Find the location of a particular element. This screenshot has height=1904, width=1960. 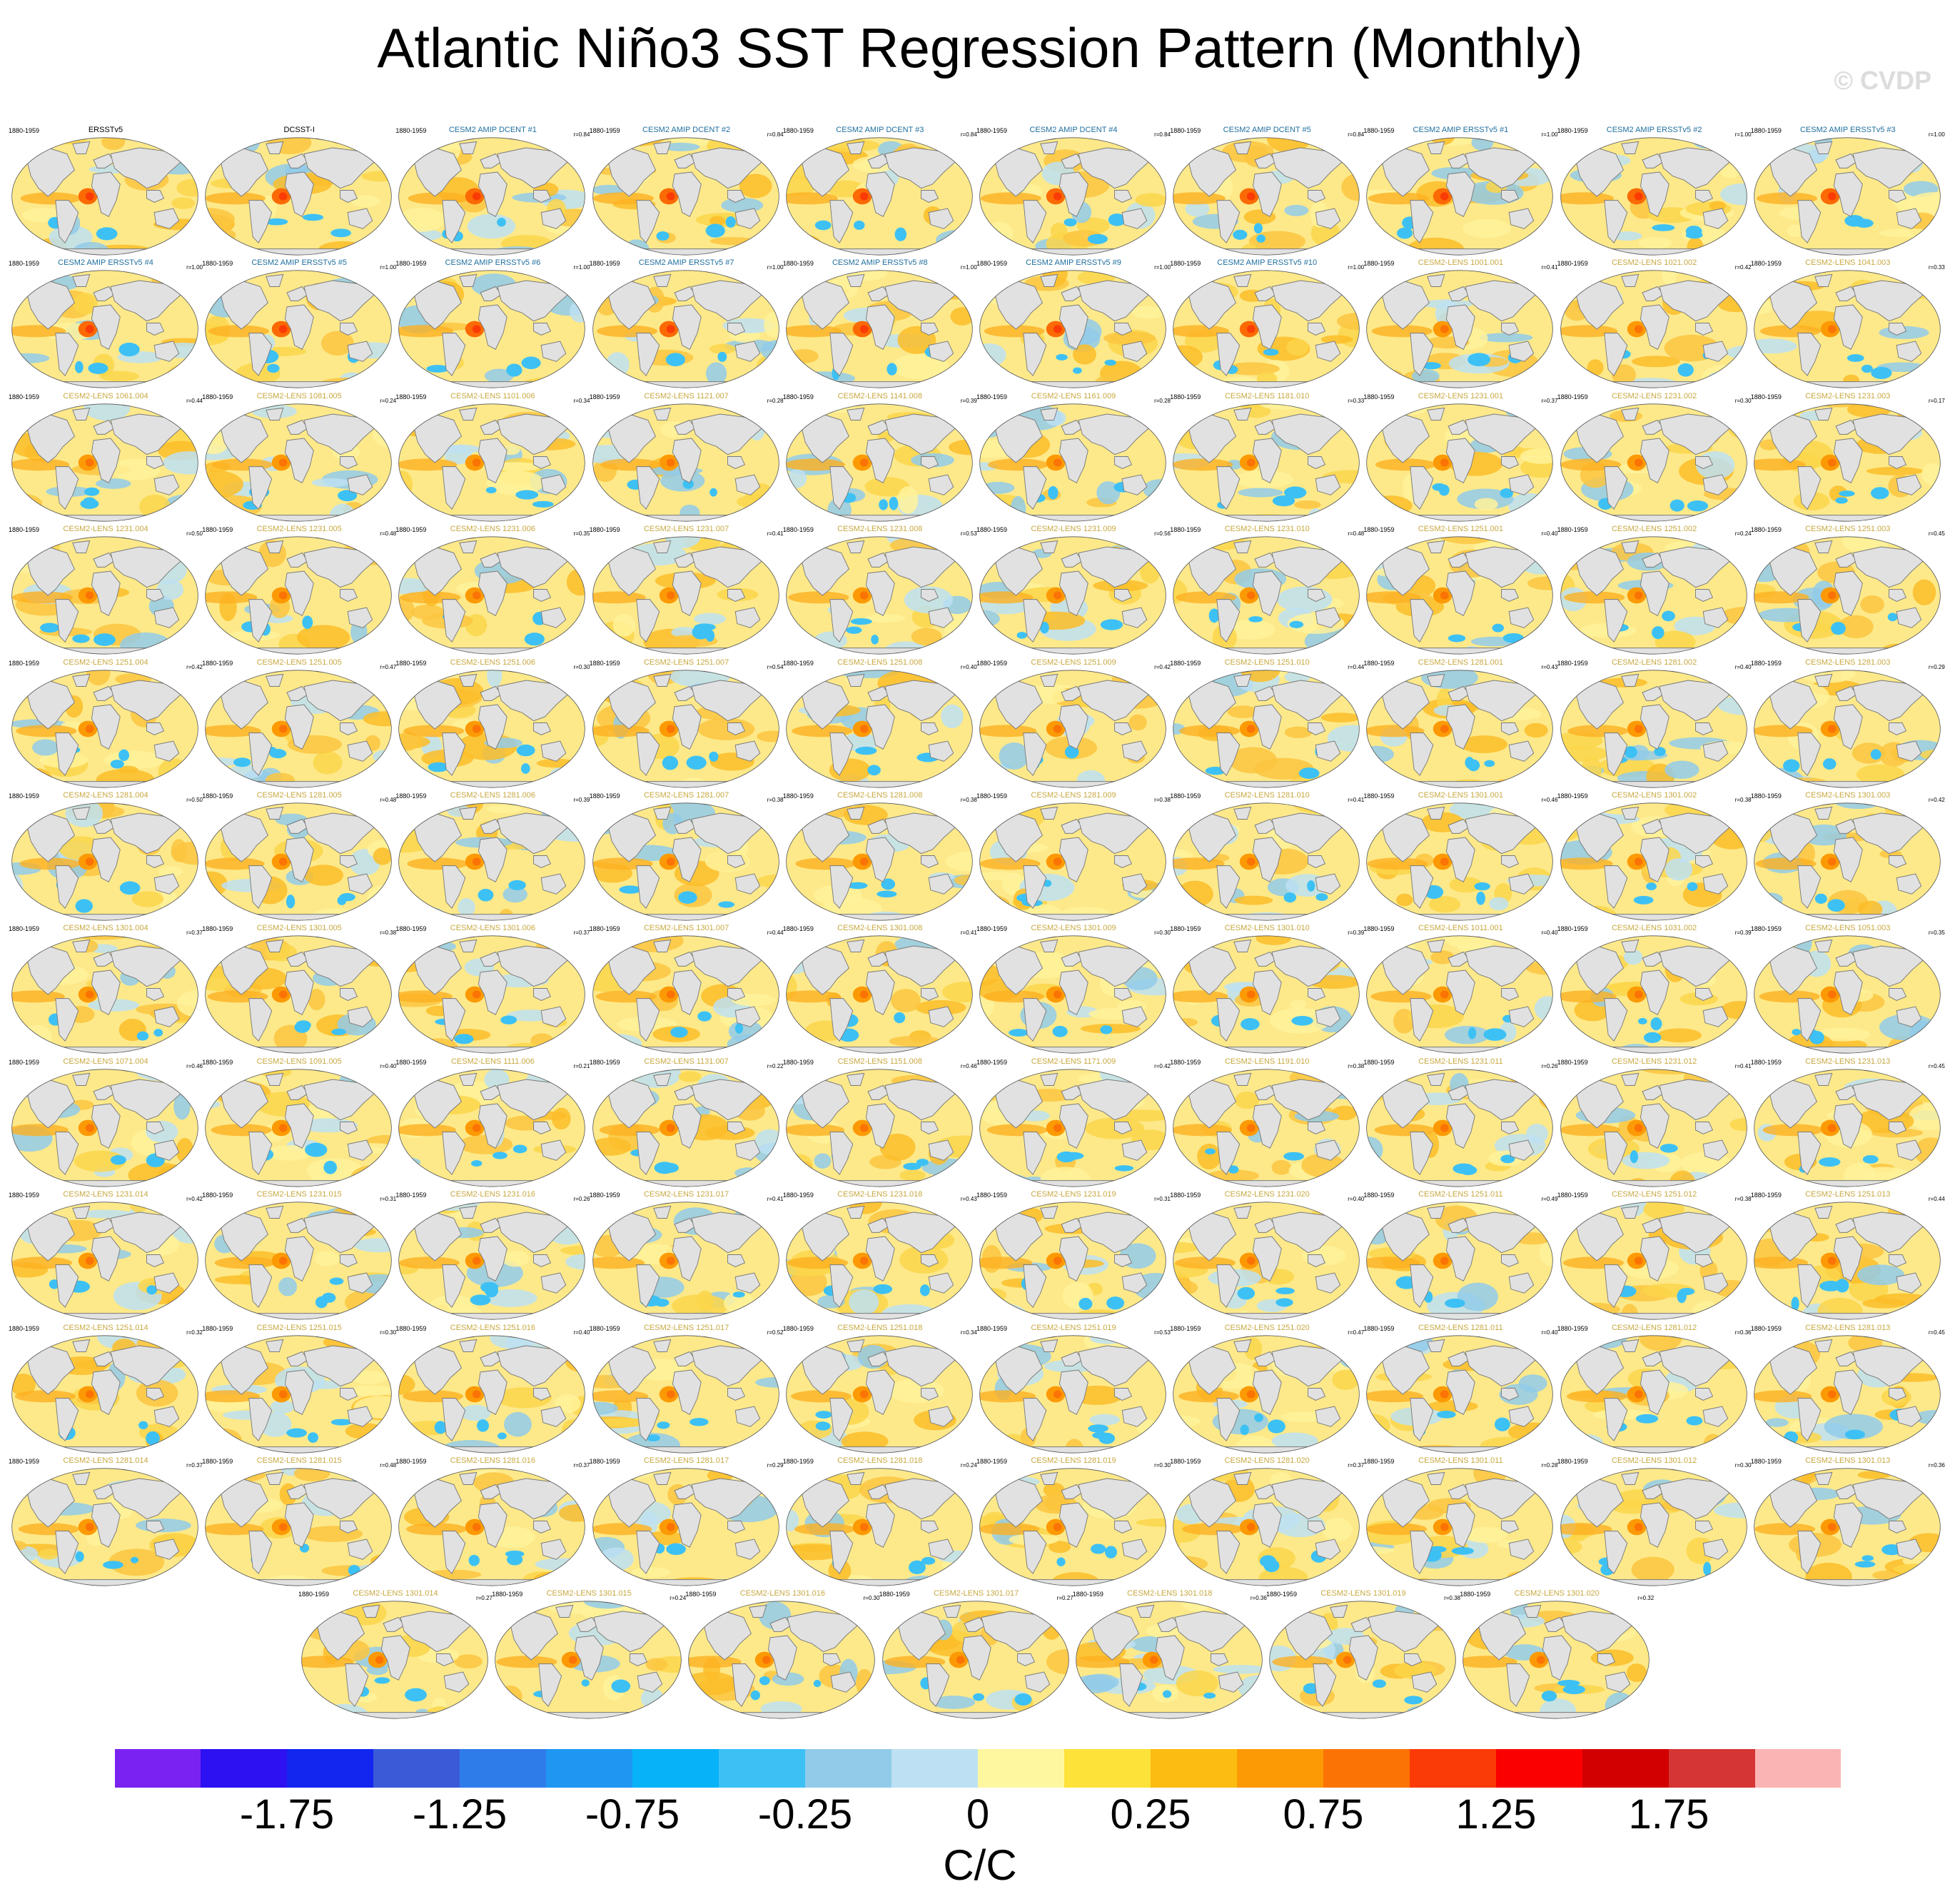

panel-correlation-label: r=0.41 is located at coordinates (775, 1199).